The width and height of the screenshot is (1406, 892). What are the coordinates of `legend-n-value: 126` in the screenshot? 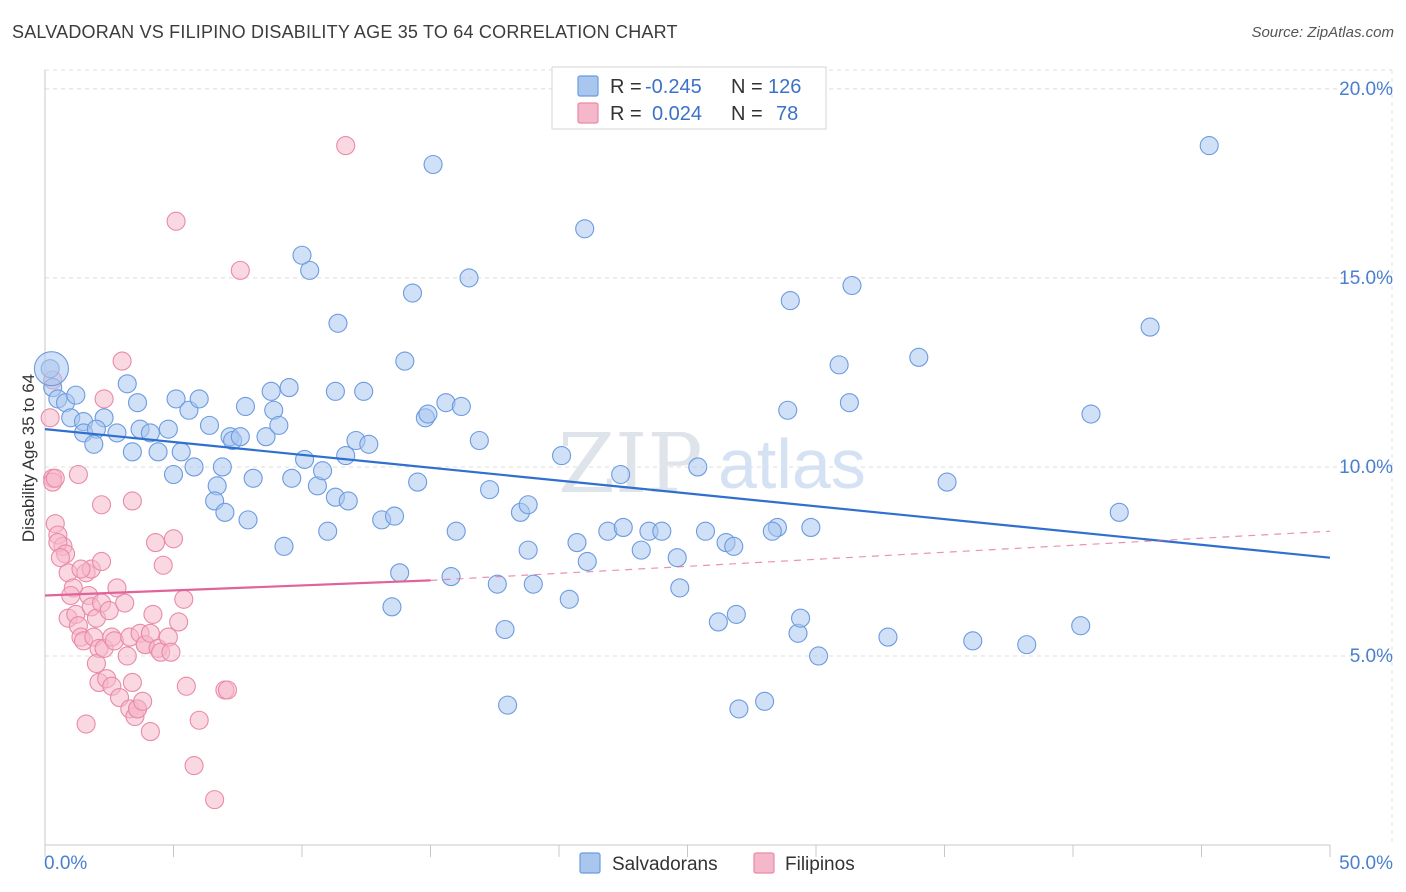 It's located at (784, 87).